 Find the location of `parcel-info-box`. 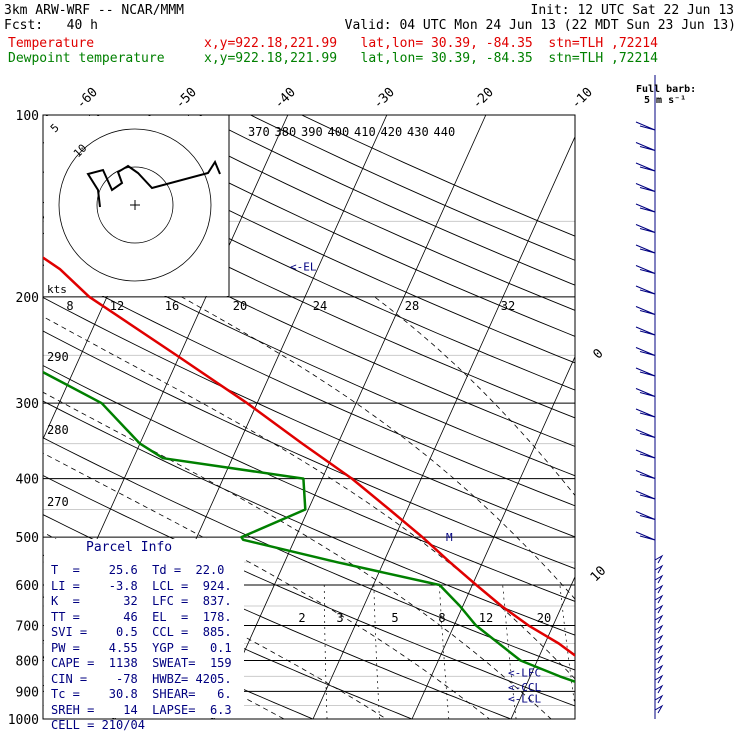

parcel-info-box is located at coordinates (144, 628).